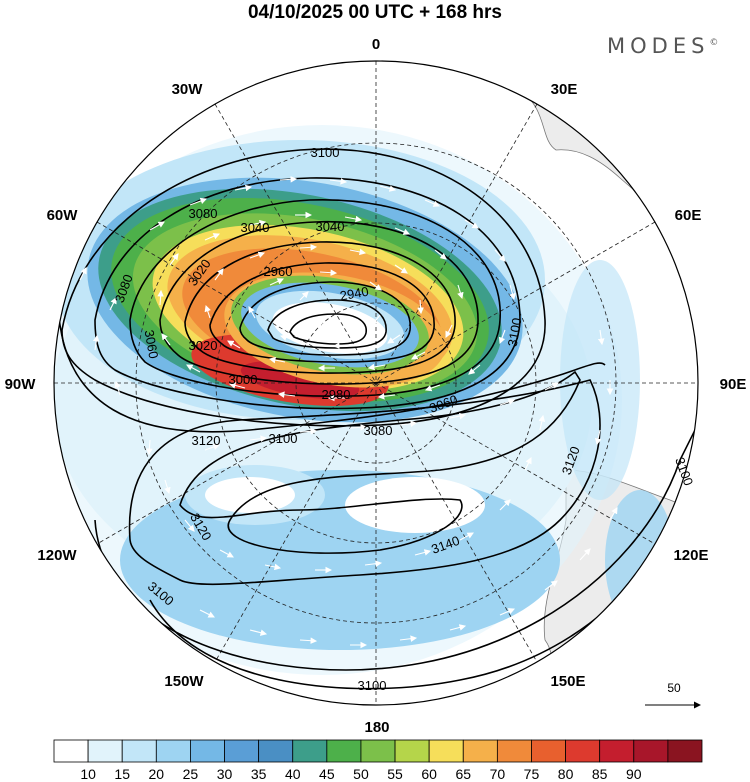 The height and width of the screenshot is (782, 750). I want to click on modes-logo: MODES©, so click(662, 46).